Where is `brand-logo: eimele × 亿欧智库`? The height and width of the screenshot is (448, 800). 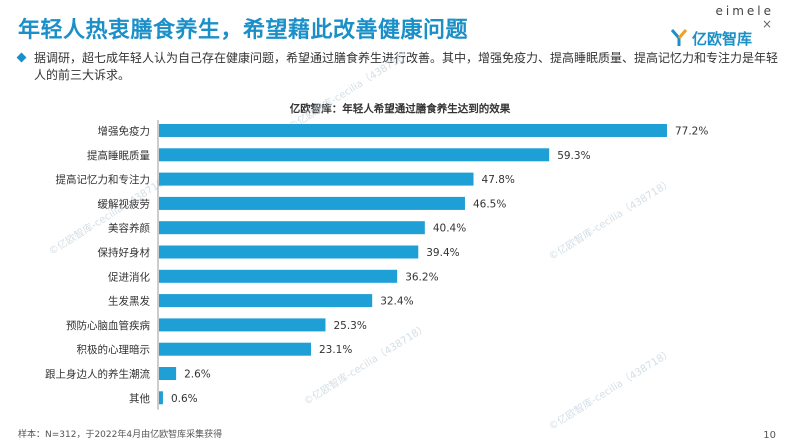
brand-logo: eimele × 亿欧智库 is located at coordinates (725, 26).